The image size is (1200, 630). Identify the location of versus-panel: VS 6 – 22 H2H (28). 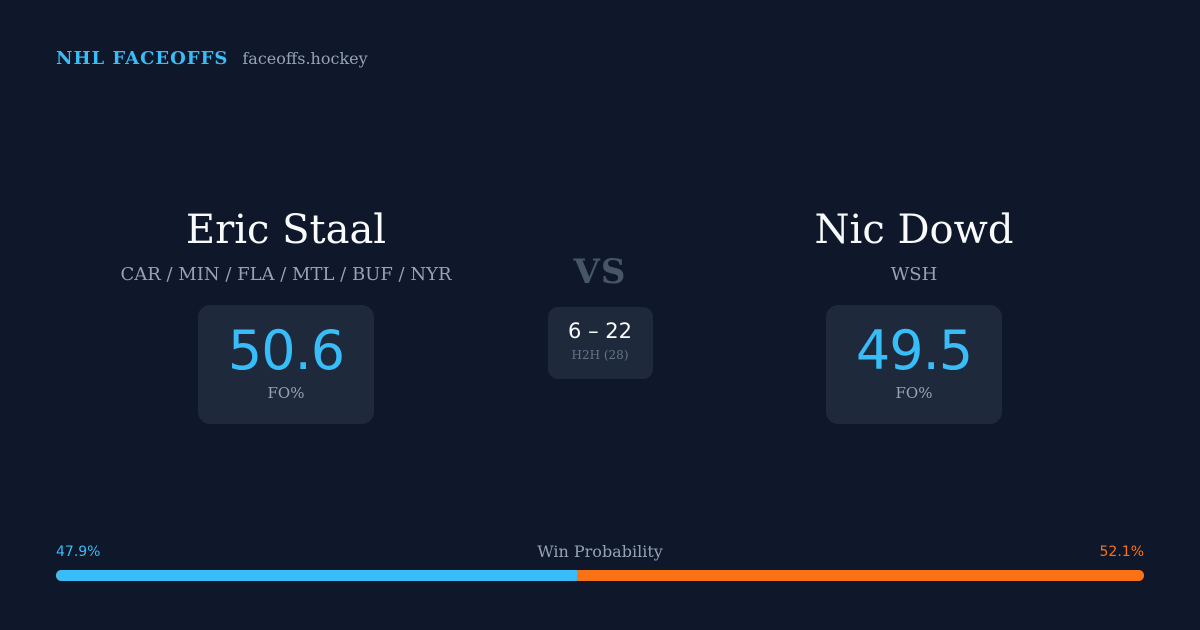
(600, 315).